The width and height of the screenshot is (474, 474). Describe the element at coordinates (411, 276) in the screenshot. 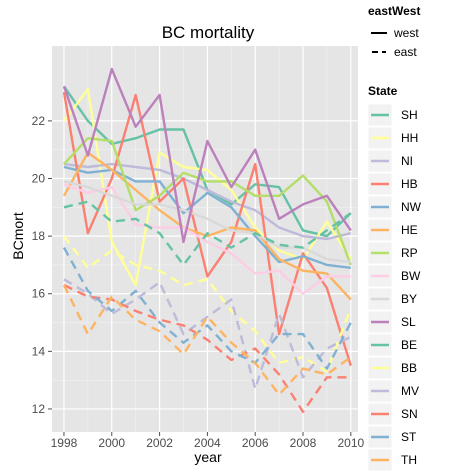

I see `legend-label-bw: BW` at that location.